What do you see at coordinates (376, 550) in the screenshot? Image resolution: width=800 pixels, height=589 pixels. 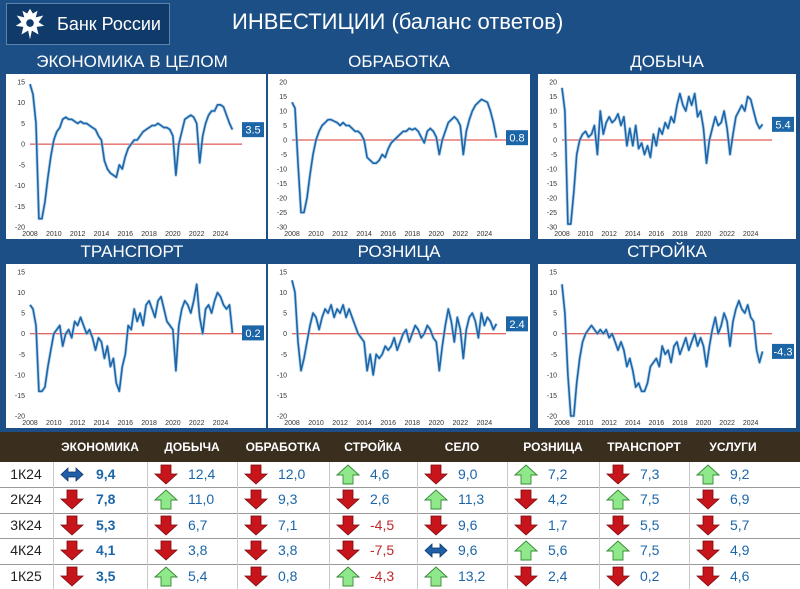 I see `table-cell: -7,5` at bounding box center [376, 550].